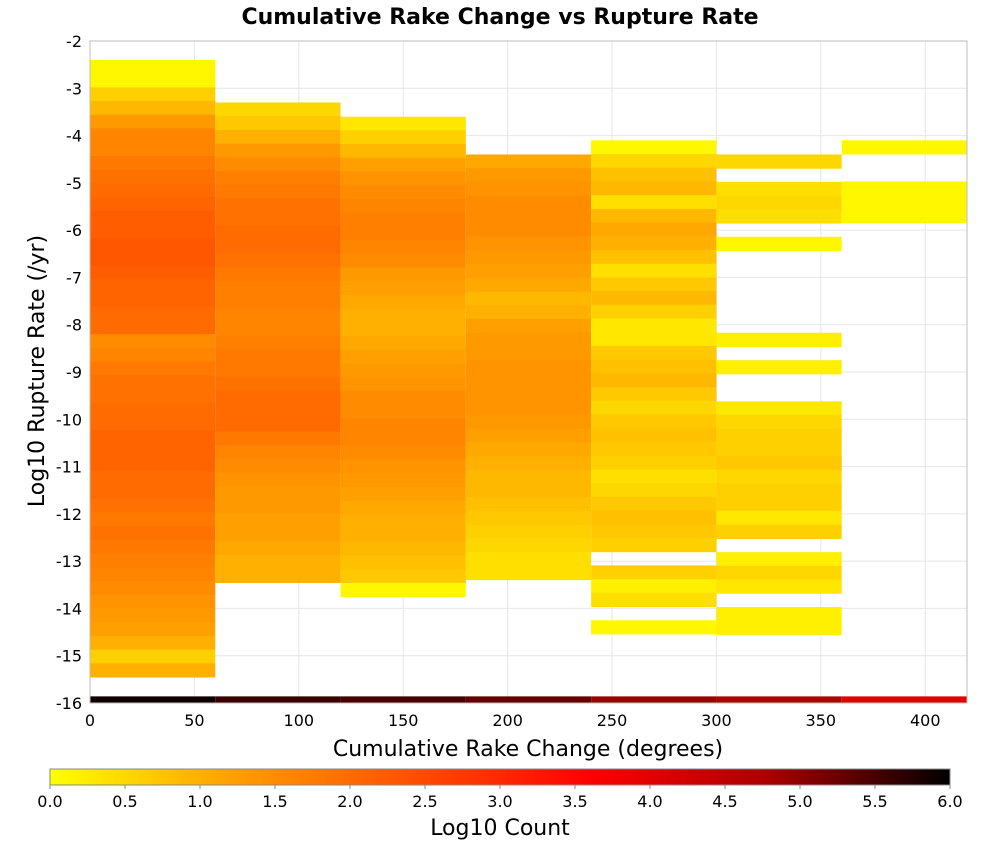 The height and width of the screenshot is (850, 1000). I want to click on x-tick-label: 200, so click(507, 720).